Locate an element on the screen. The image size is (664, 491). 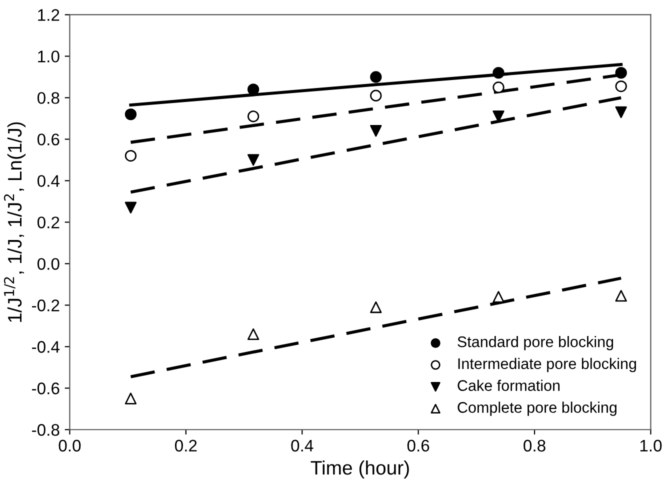
x-tick-label: 0.8 is located at coordinates (535, 446).